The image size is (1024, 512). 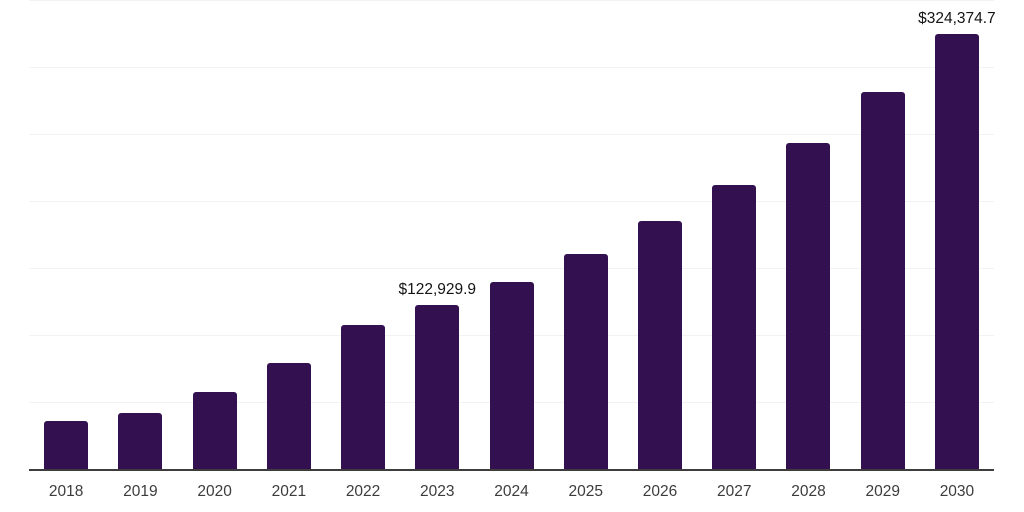 I want to click on x-tick-label-2029: 2029, so click(x=882, y=491).